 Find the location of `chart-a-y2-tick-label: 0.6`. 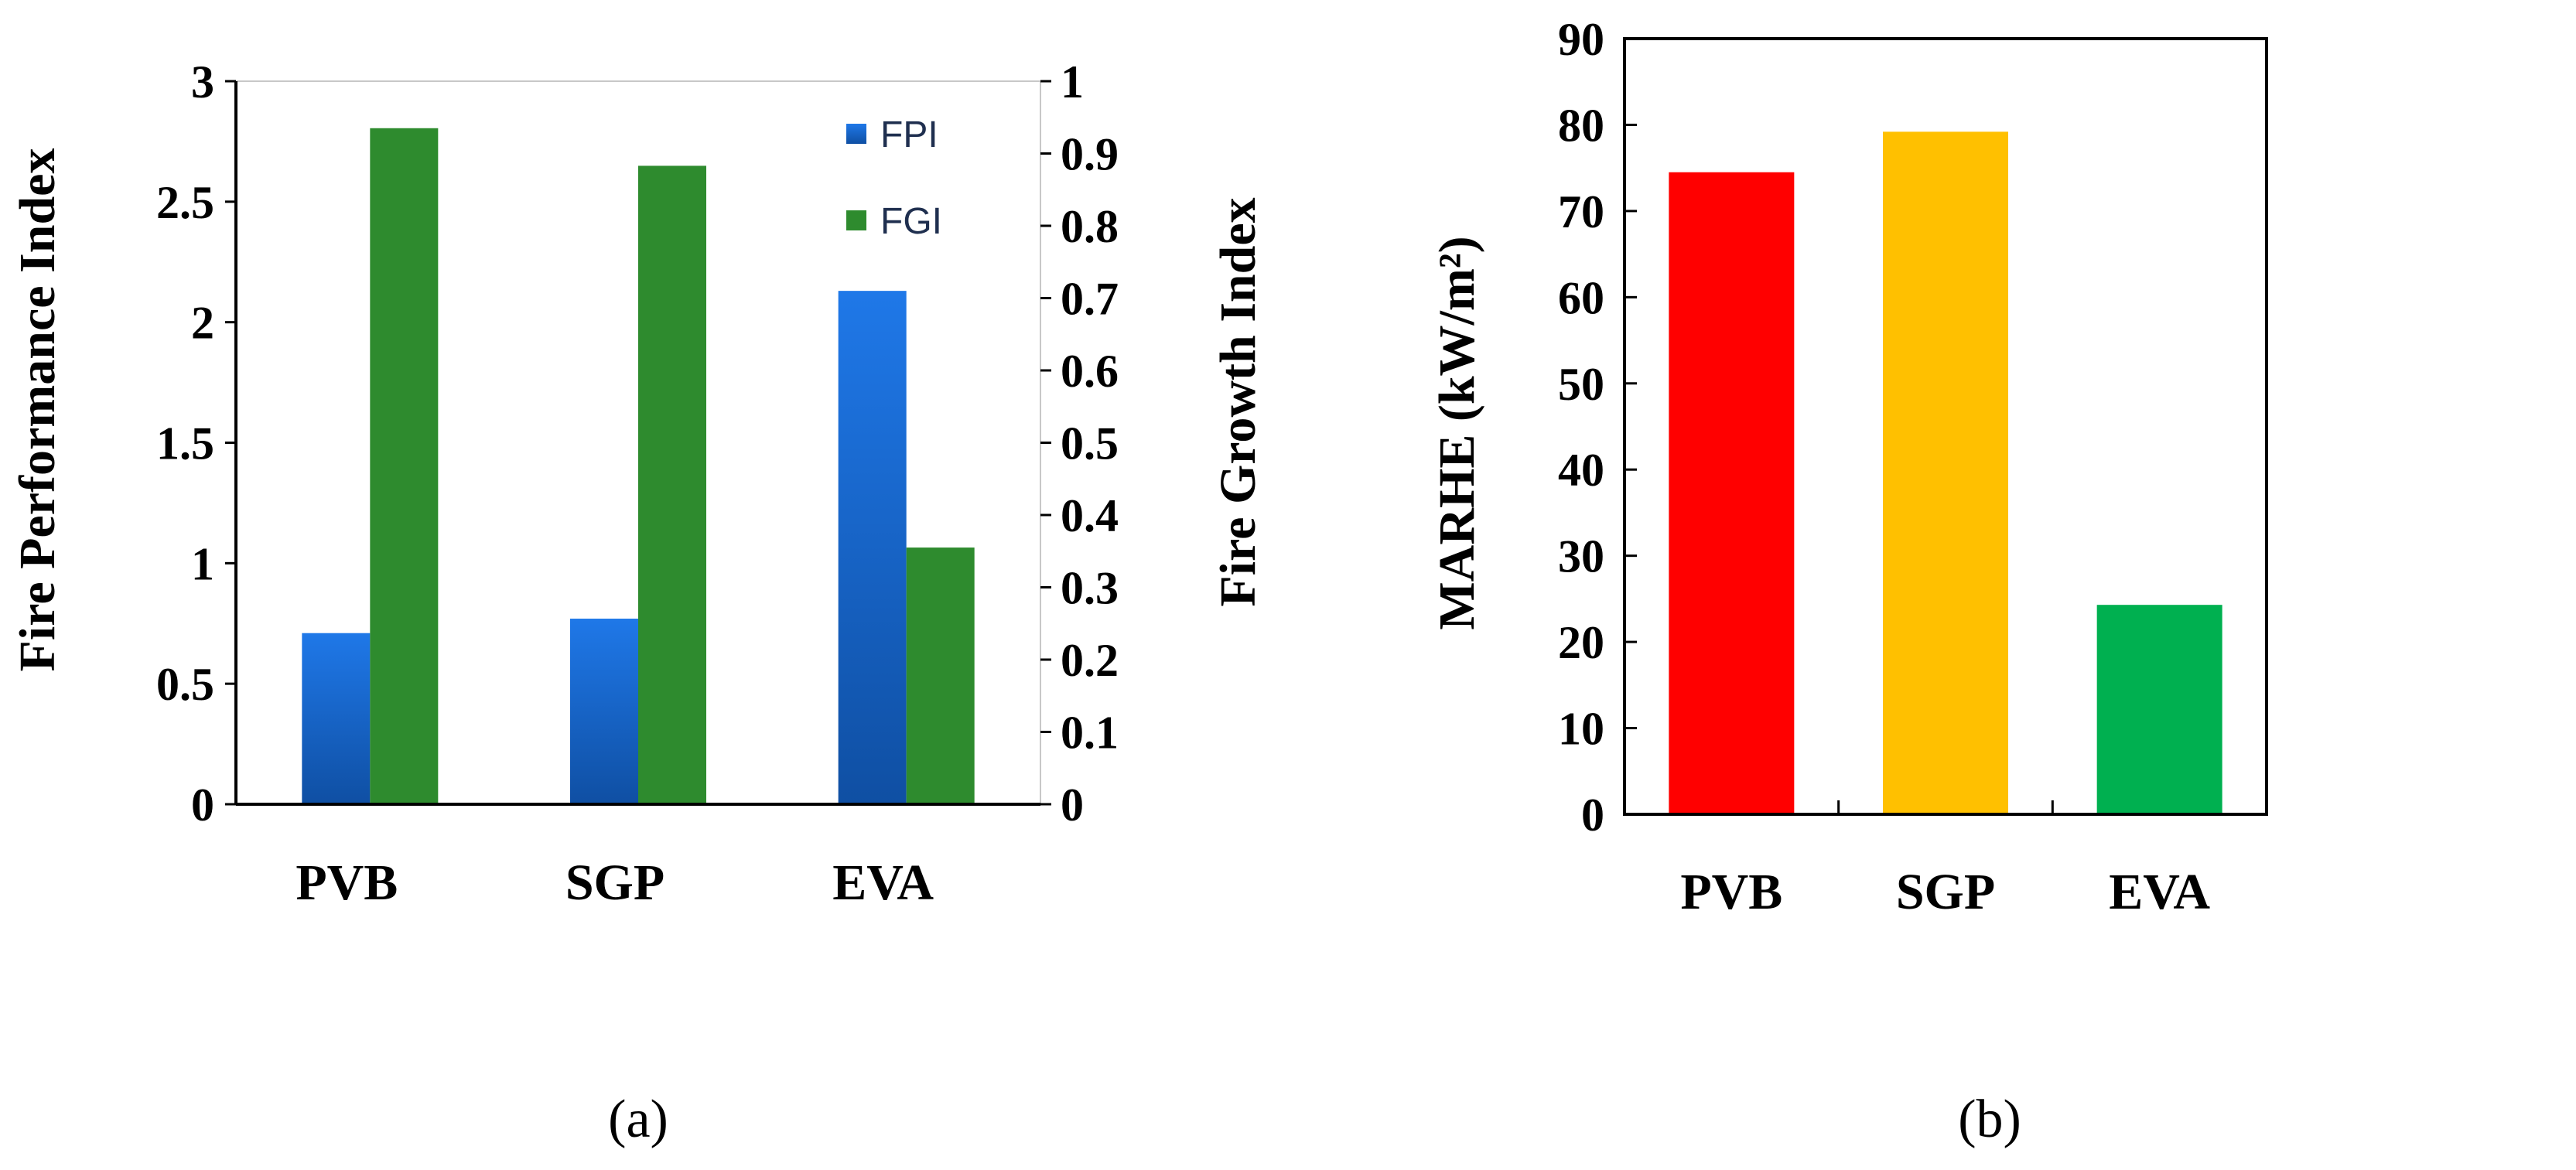

chart-a-y2-tick-label: 0.6 is located at coordinates (1090, 371).